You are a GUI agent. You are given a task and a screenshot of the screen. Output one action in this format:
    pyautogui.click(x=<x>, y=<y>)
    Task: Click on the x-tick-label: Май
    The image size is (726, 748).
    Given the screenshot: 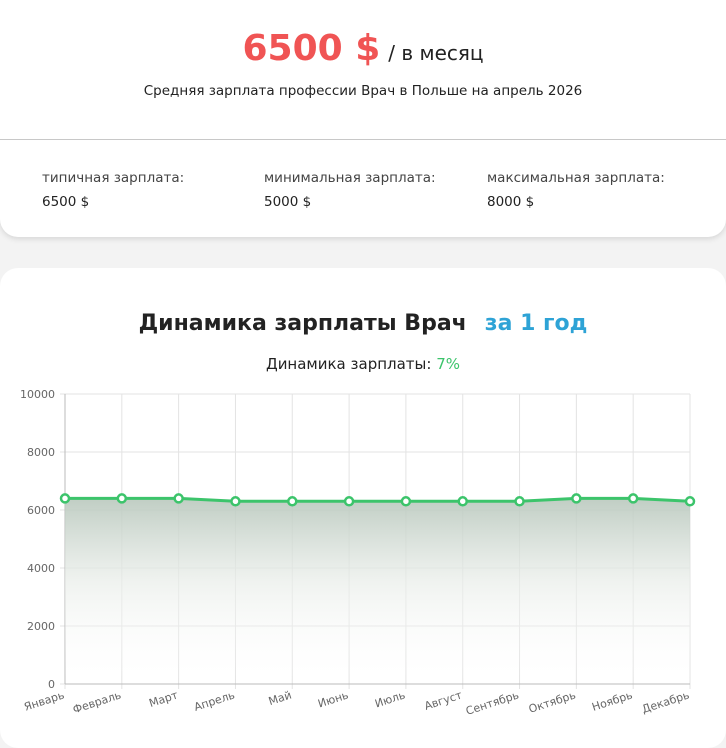 What is the action you would take?
    pyautogui.click(x=280, y=698)
    